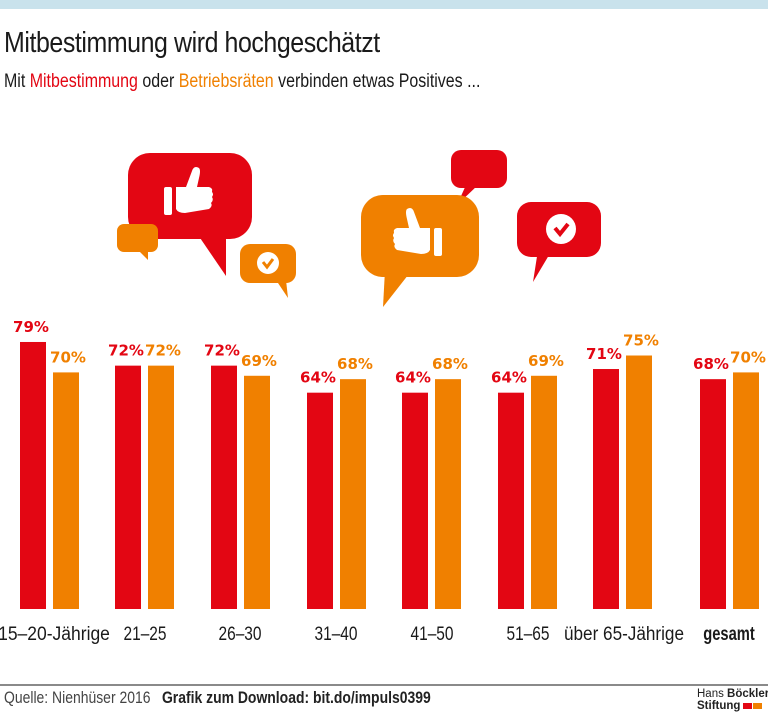 The width and height of the screenshot is (768, 715). Describe the element at coordinates (624, 634) in the screenshot. I see `category-label: über 65-Jährige` at that location.